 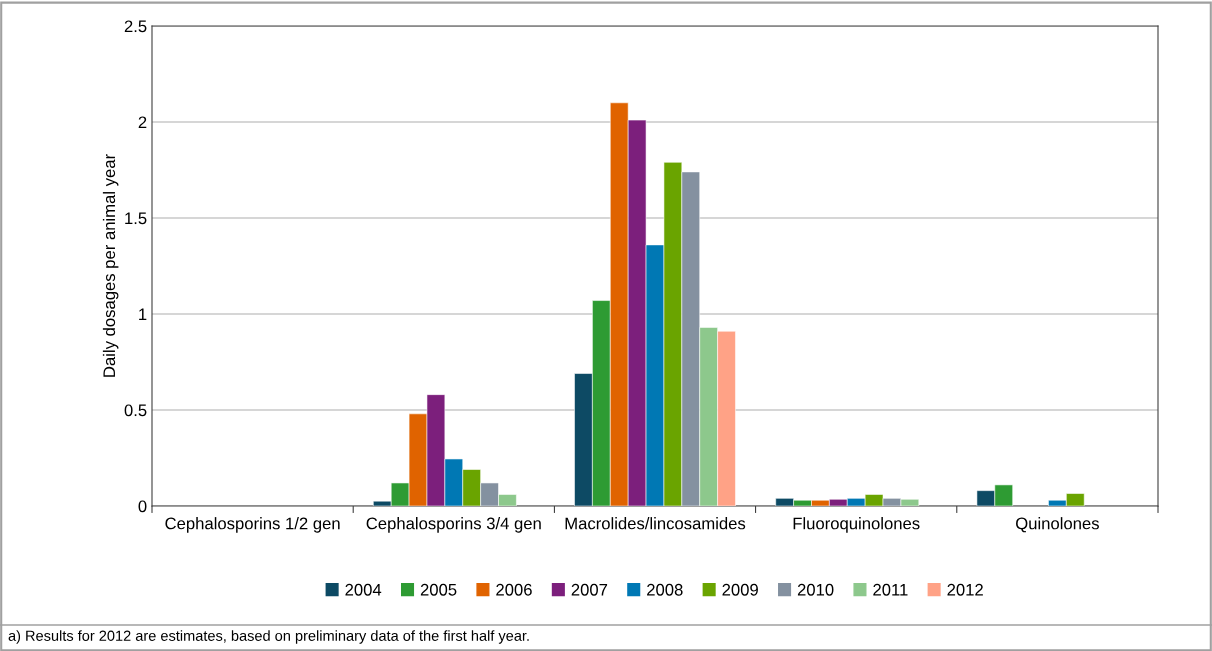 What do you see at coordinates (740, 589) in the screenshot?
I see `legend-label: 2009` at bounding box center [740, 589].